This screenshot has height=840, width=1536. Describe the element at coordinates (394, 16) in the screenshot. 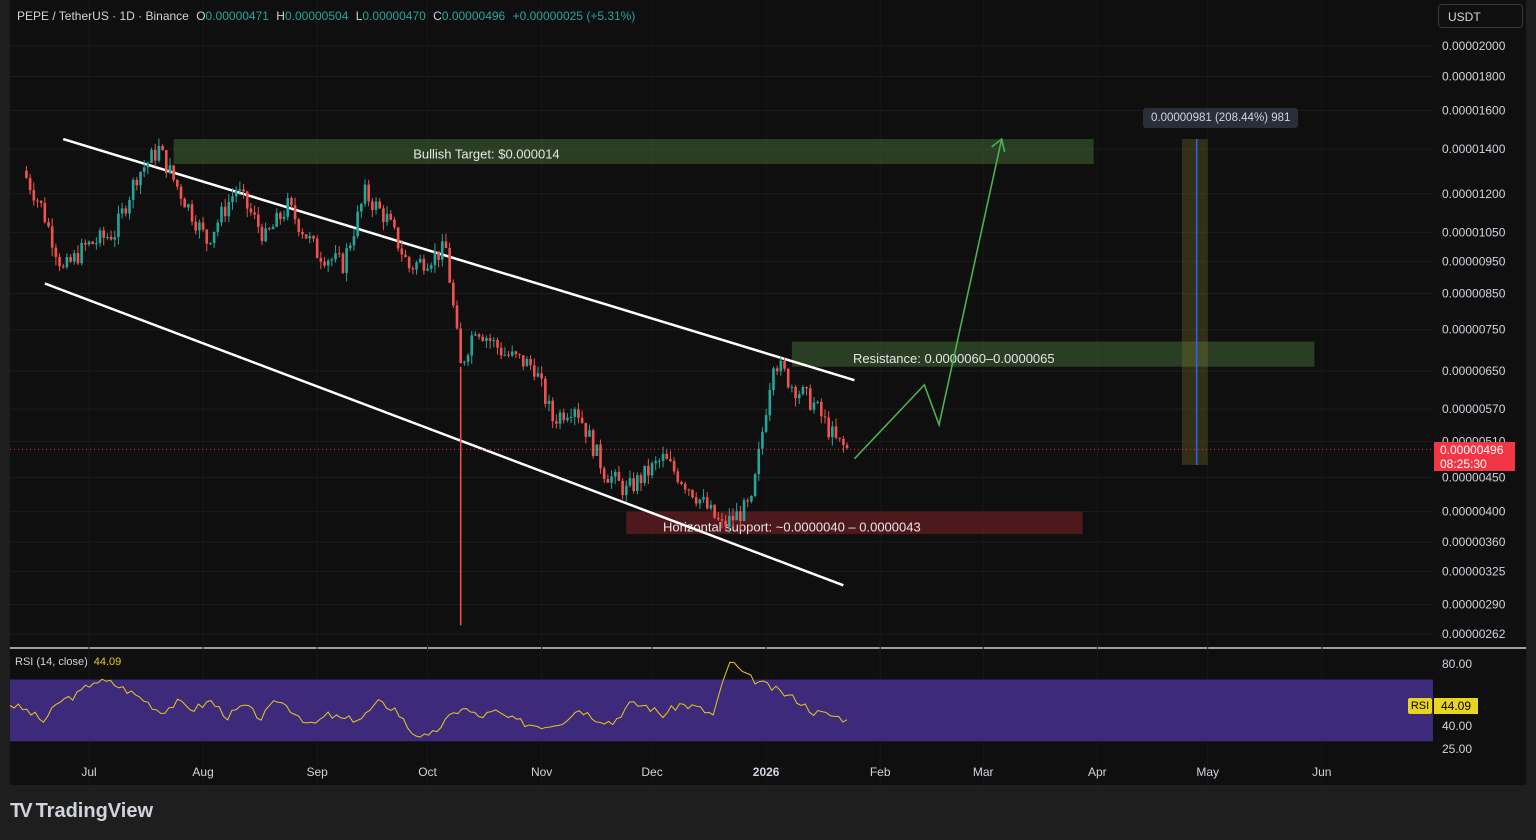

I see `low-value: 0.00000470` at that location.